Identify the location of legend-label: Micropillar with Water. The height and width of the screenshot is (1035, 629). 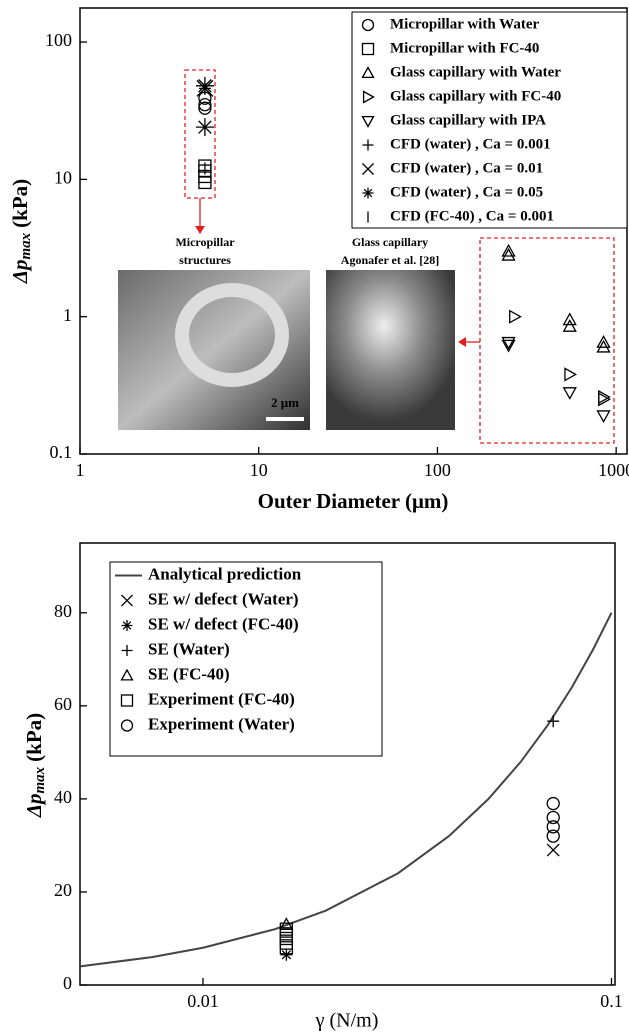
(464, 24).